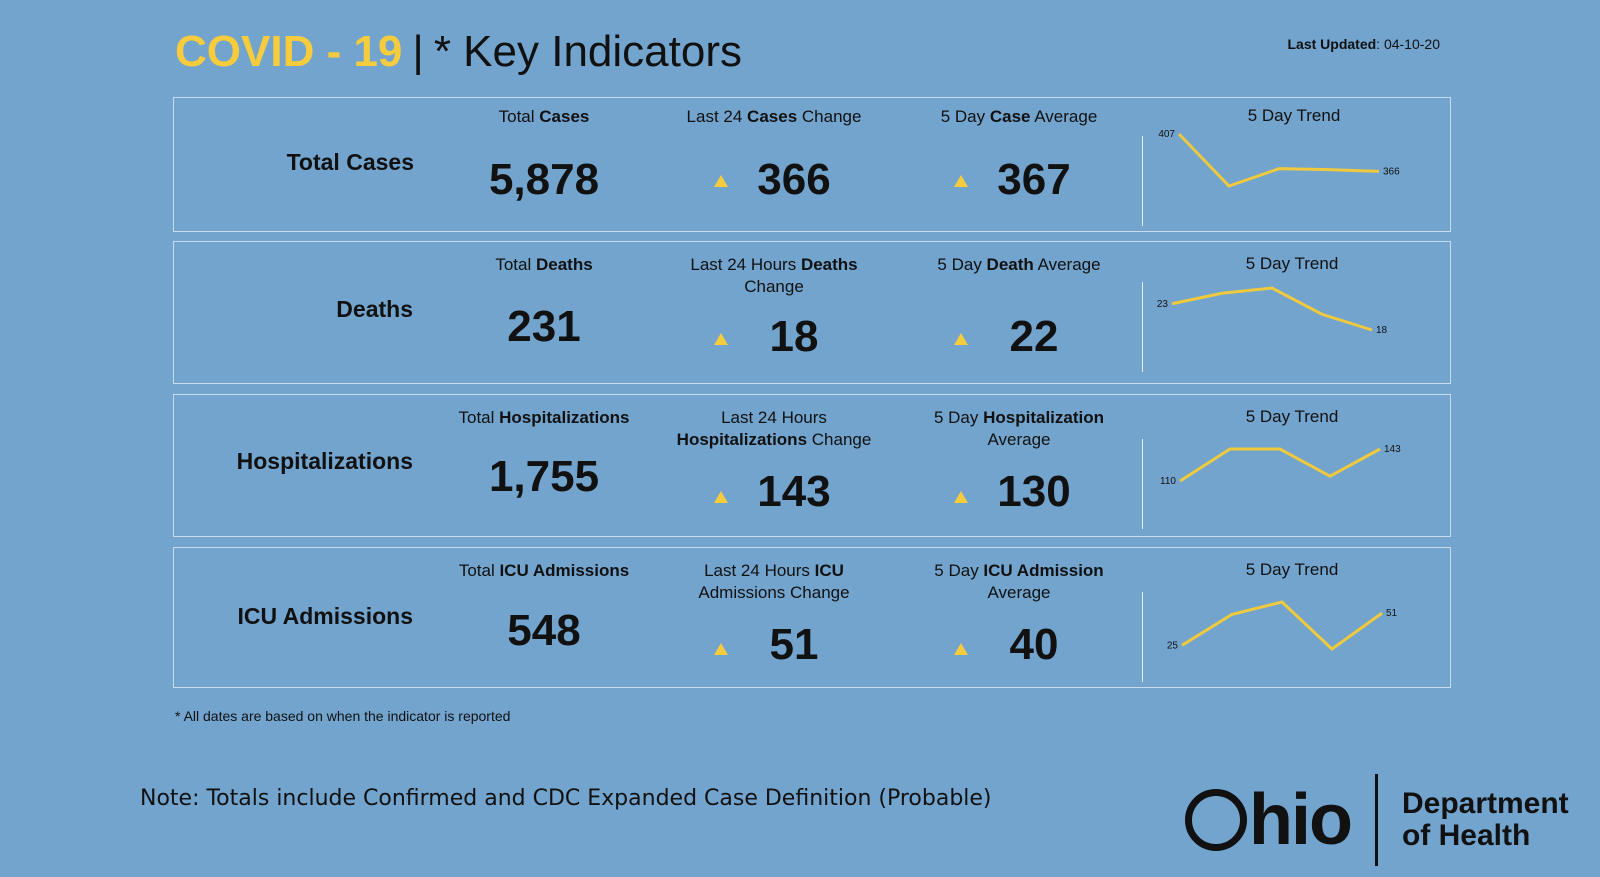 The height and width of the screenshot is (877, 1600). I want to click on total-header-bold: ICU Admissions, so click(564, 570).